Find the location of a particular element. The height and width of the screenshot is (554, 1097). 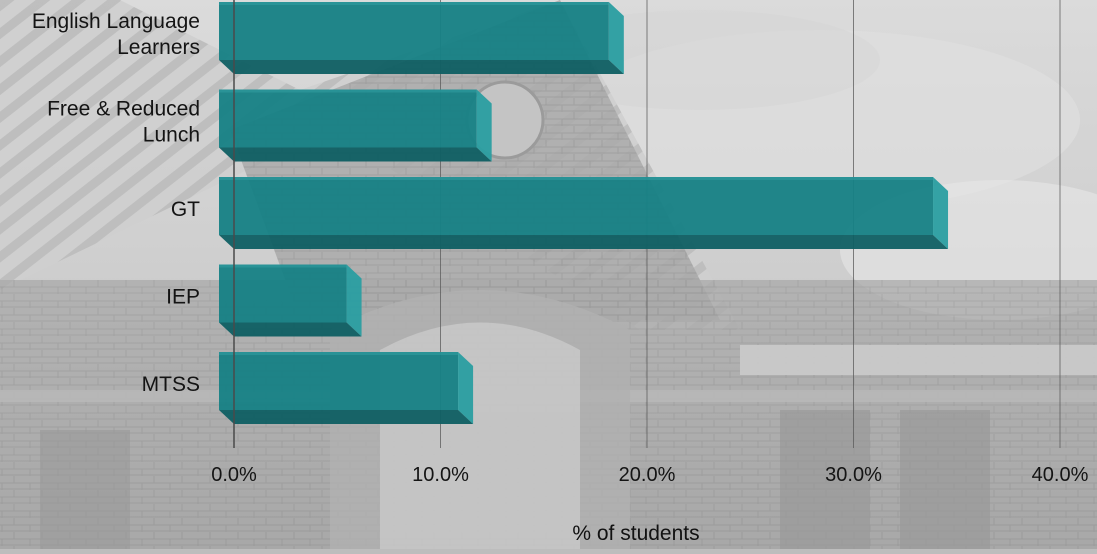

category-label: Free & Reduced Lunch is located at coordinates (123, 122).